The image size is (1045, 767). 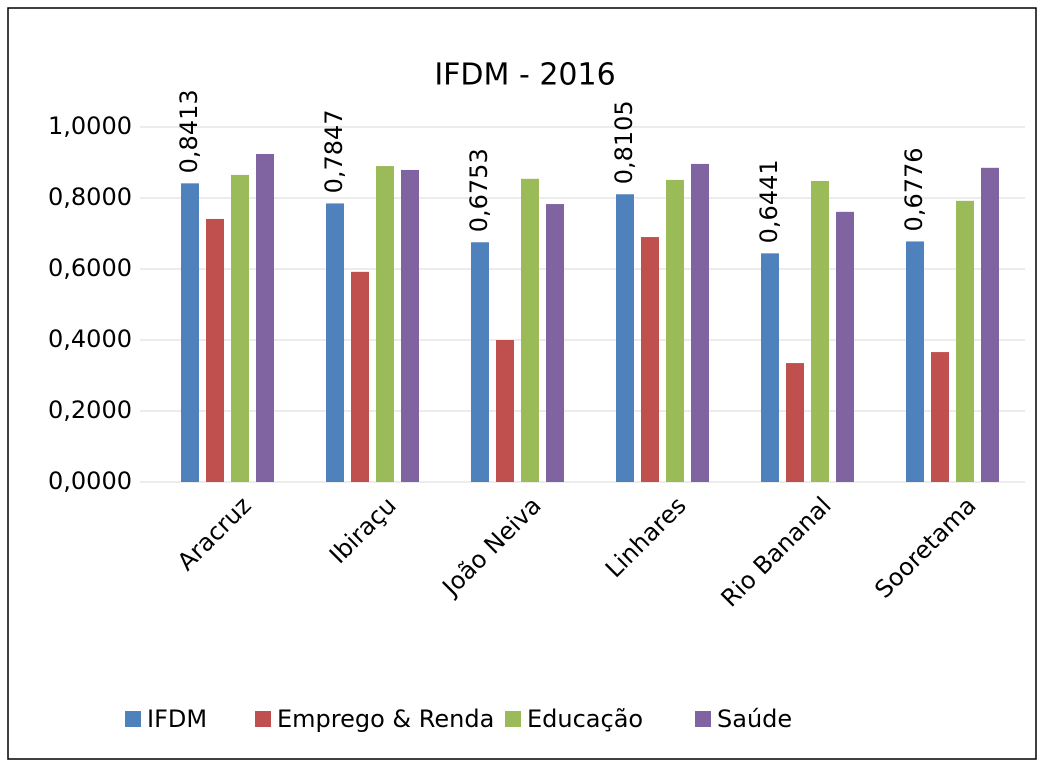 What do you see at coordinates (624, 142) in the screenshot?
I see `value-label: 0,8105` at bounding box center [624, 142].